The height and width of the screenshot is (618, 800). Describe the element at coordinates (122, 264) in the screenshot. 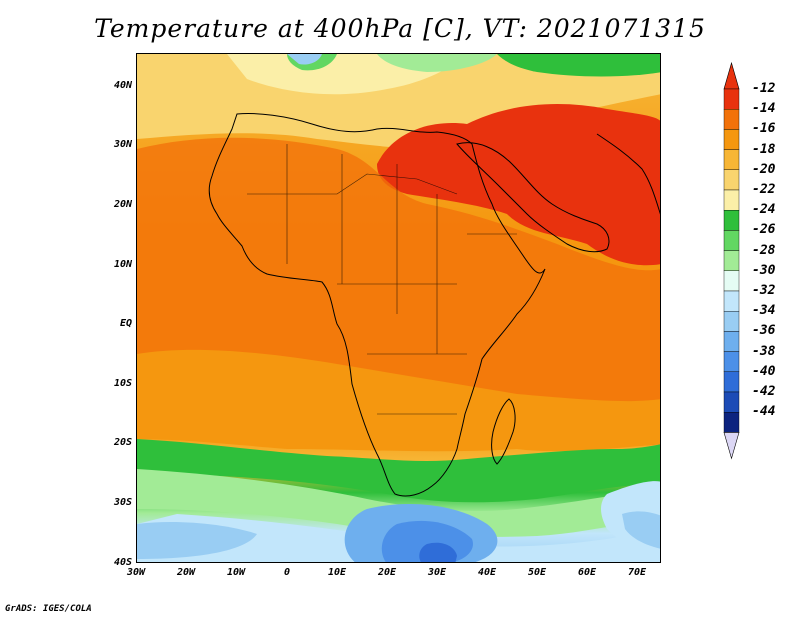

I see `lat-label-10n: 10N` at that location.